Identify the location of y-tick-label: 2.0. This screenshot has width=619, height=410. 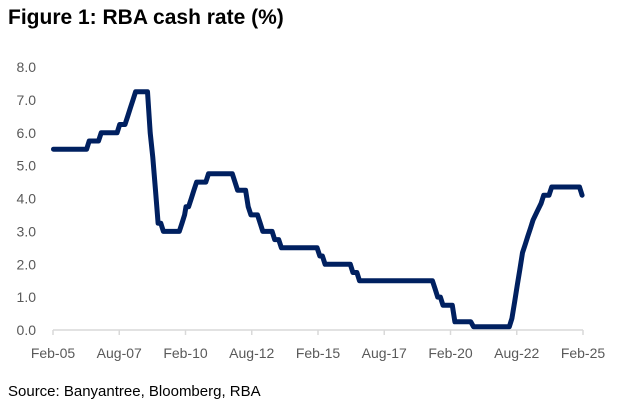
(27, 264).